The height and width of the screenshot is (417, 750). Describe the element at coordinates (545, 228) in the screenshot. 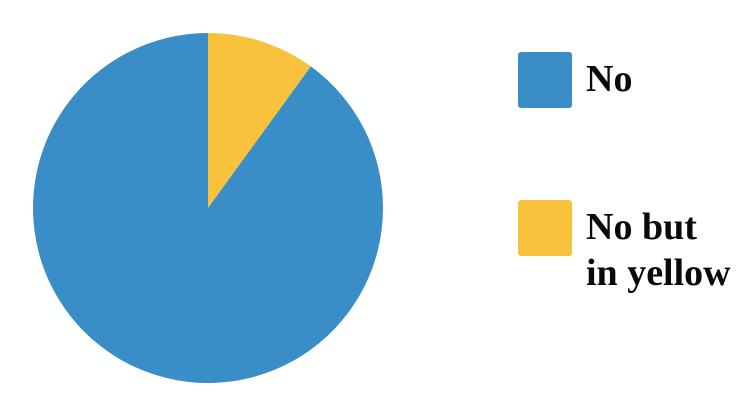

I see `legend-swatch-no-but-in-yellow` at that location.